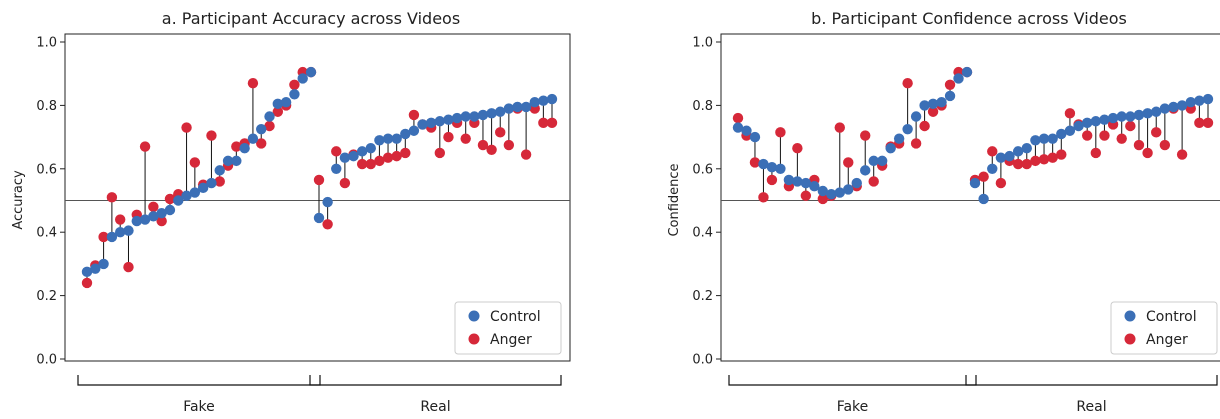 This screenshot has height=419, width=1220. I want to click on y-tick-label: 0.4, so click(46, 233).